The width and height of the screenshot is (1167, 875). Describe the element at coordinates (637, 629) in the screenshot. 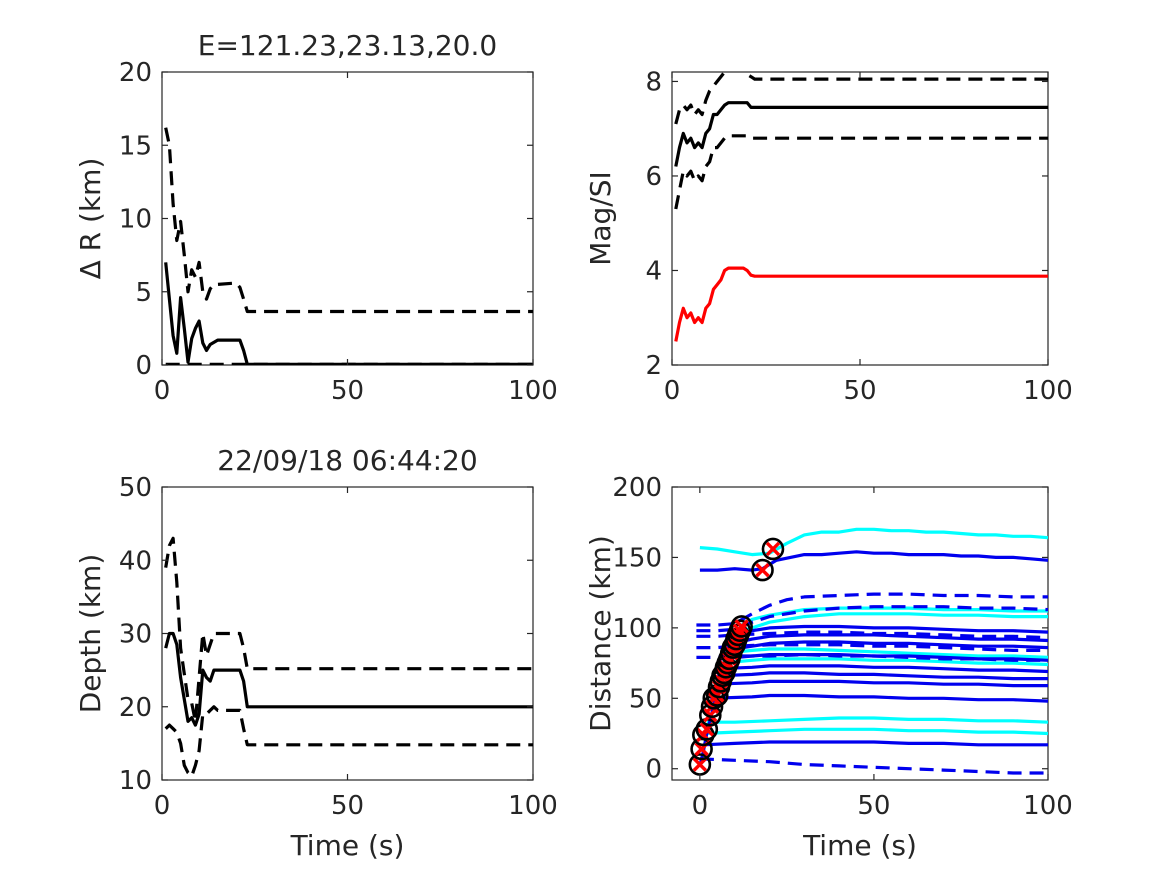

I see `y-tick-label: 100` at that location.